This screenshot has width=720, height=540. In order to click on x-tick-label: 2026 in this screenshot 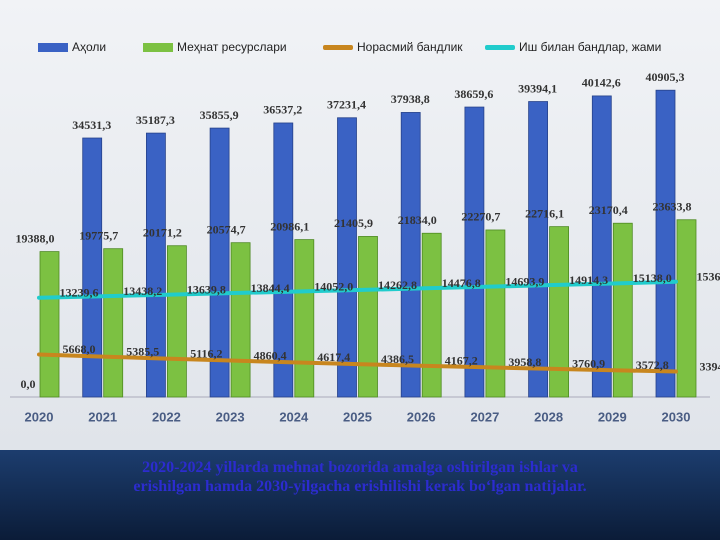, I will do `click(421, 416)`.